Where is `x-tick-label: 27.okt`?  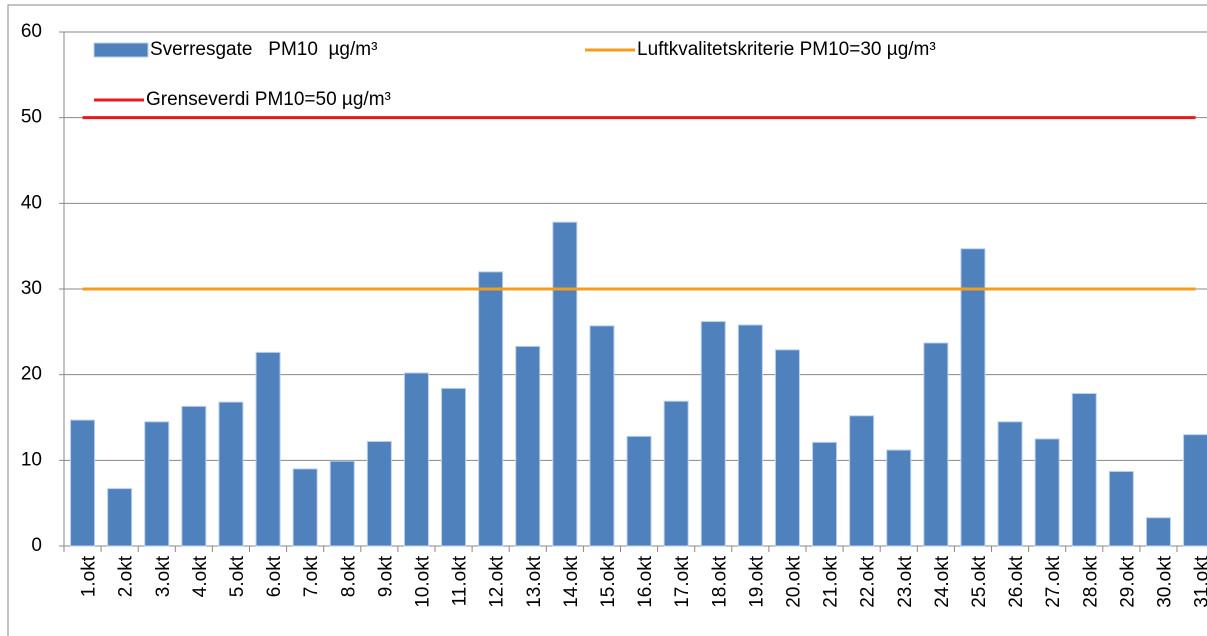
x-tick-label: 27.okt is located at coordinates (1053, 581).